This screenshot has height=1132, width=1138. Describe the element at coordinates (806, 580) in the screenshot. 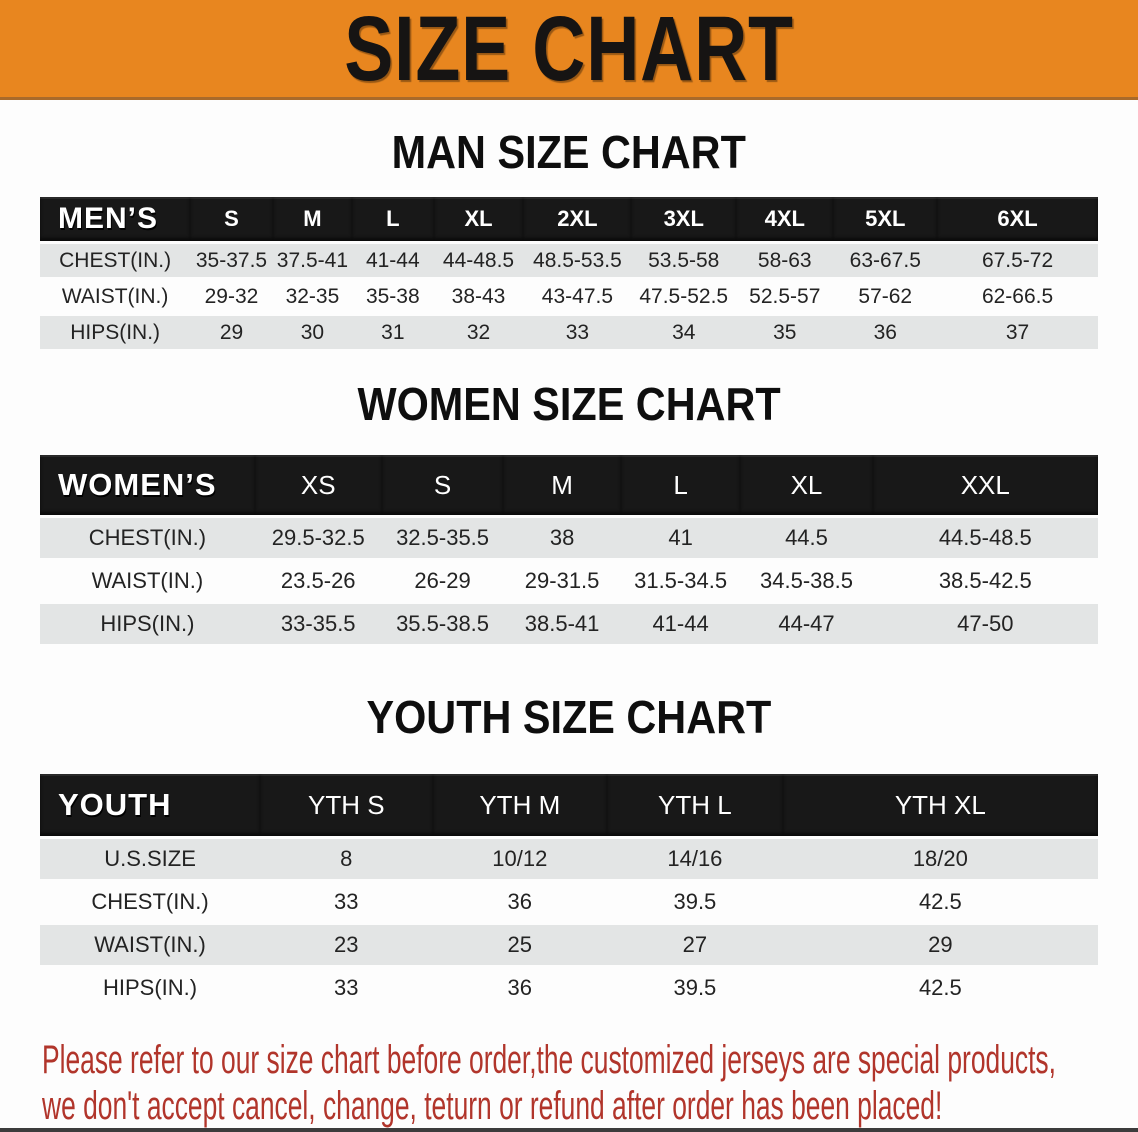

I see `measurement-value: 34.5-38.5` at that location.